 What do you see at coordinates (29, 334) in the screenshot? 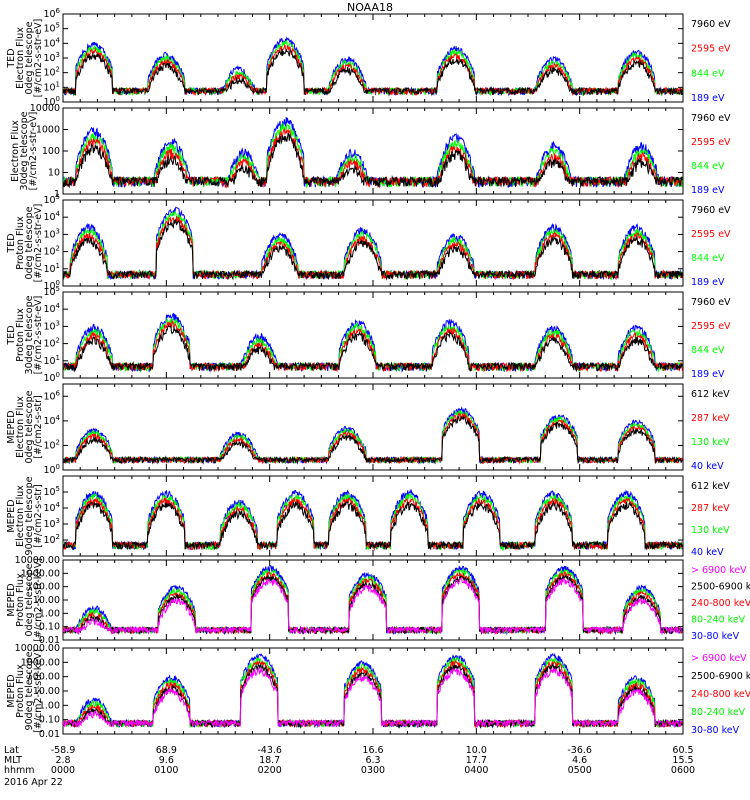
I see `y-axis-label: 30deg telescope` at bounding box center [29, 334].